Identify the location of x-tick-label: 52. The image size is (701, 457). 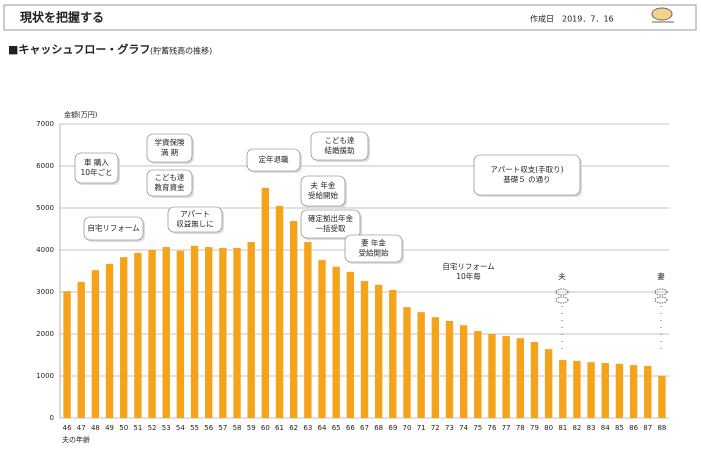
(152, 428).